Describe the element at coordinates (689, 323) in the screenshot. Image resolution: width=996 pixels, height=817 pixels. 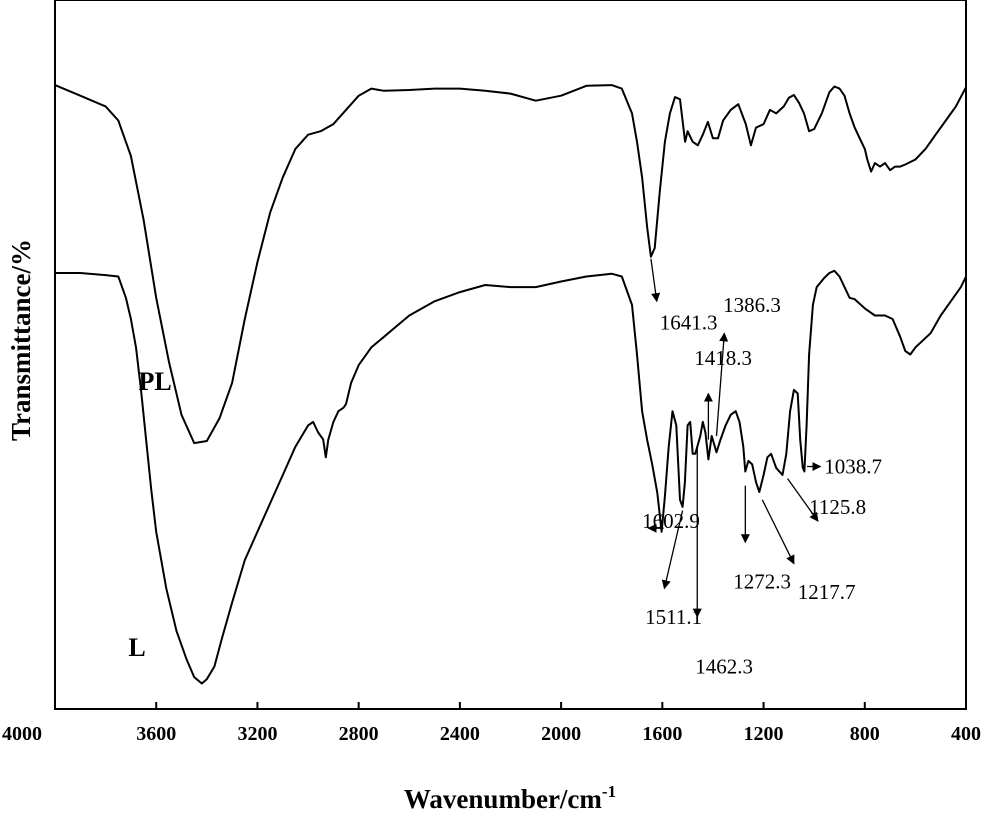
I see `peak-label: 1641.3` at that location.